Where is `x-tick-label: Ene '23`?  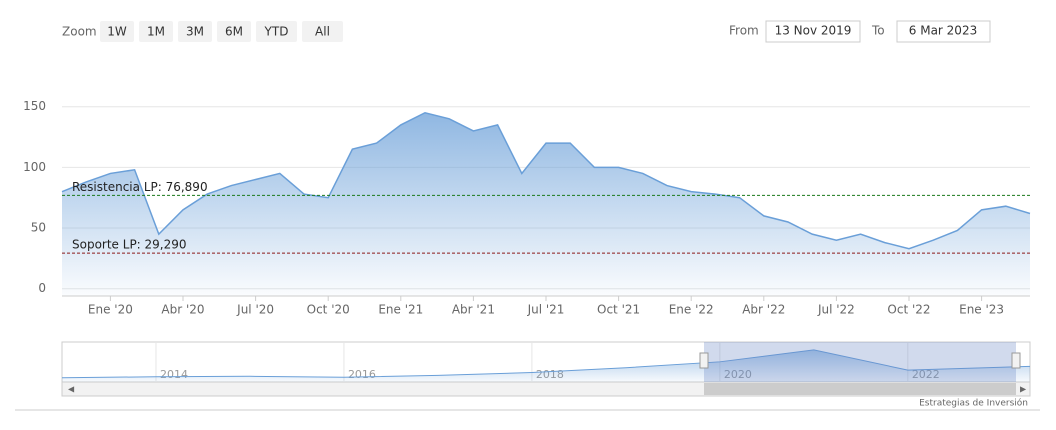 x-tick-label: Ene '23 is located at coordinates (981, 310).